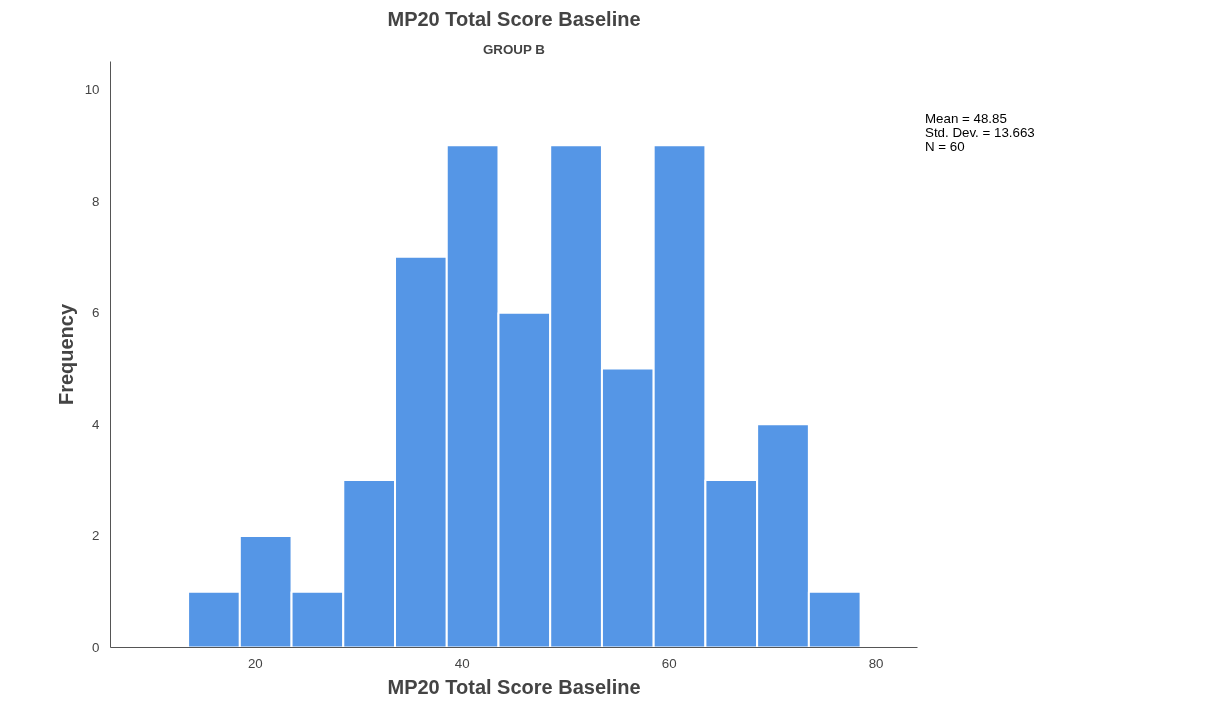  I want to click on text: Std. Dev. = 13.663, so click(980, 132).